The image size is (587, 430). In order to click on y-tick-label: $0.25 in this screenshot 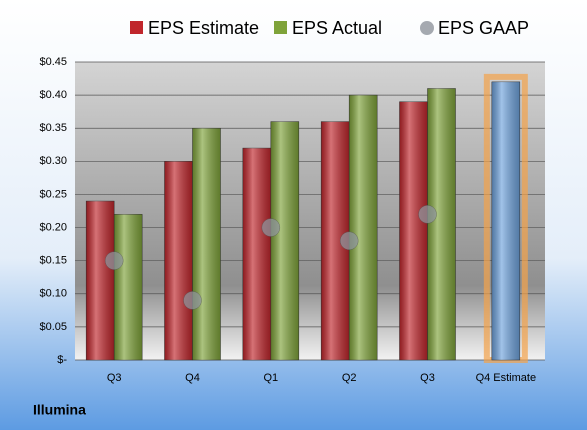, I will do `click(53, 194)`.